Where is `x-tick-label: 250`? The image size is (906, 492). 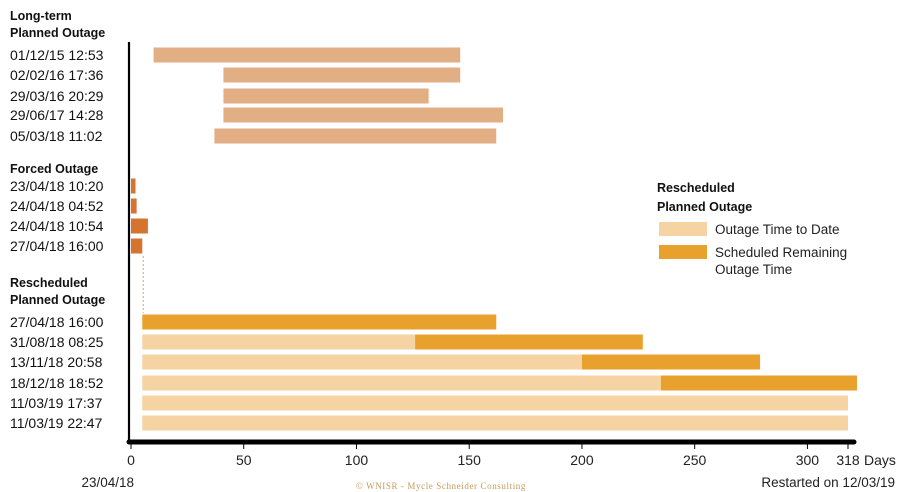 x-tick-label: 250 is located at coordinates (695, 460).